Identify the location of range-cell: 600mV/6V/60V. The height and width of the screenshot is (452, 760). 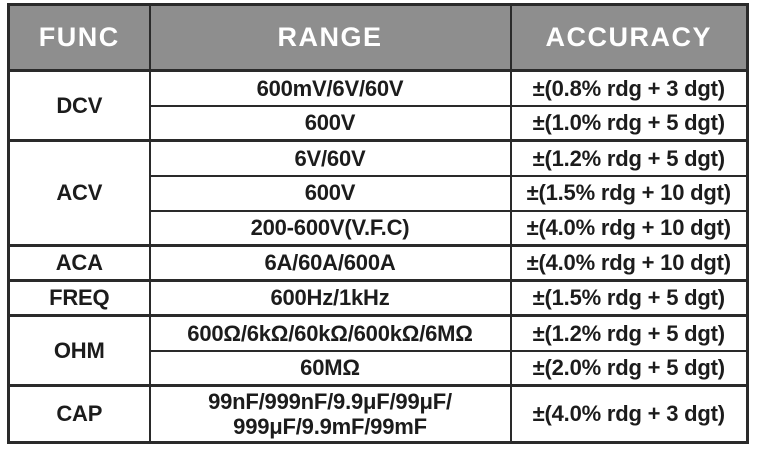
(330, 88).